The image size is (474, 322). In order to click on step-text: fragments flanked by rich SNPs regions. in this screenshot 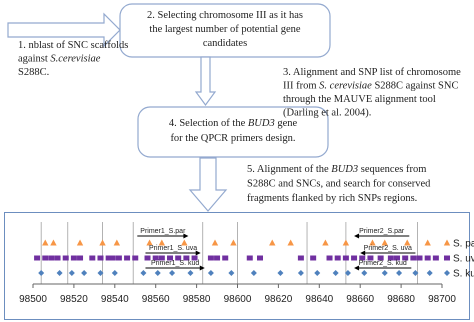, I will do `click(332, 198)`.